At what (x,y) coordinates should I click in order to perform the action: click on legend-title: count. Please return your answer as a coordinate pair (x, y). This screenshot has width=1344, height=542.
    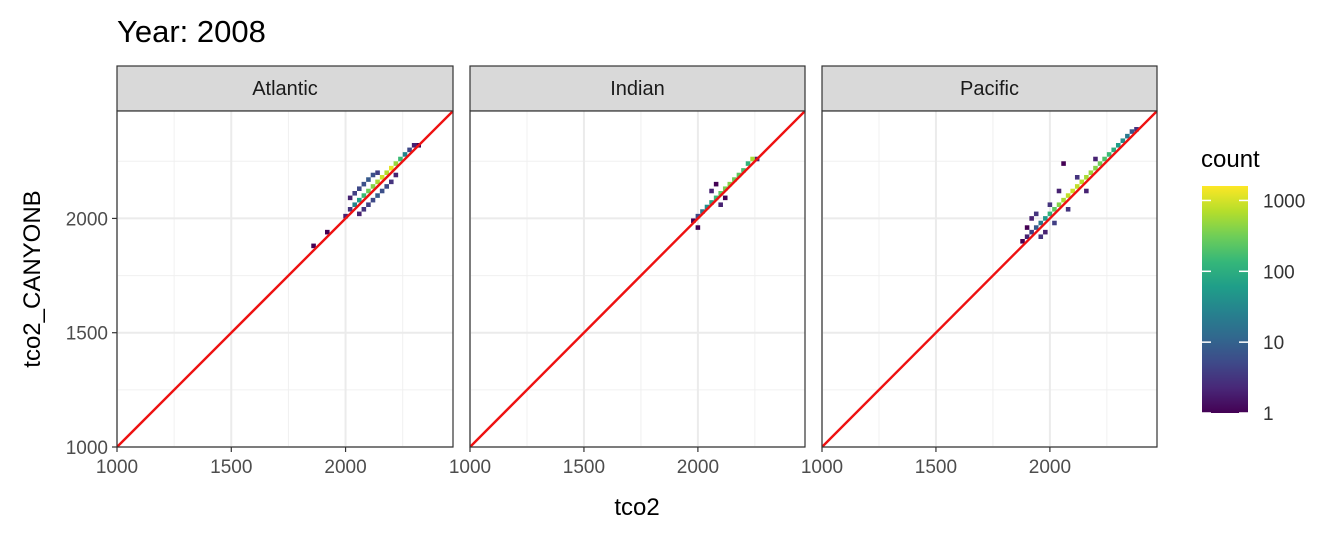
    Looking at the image, I should click on (1230, 159).